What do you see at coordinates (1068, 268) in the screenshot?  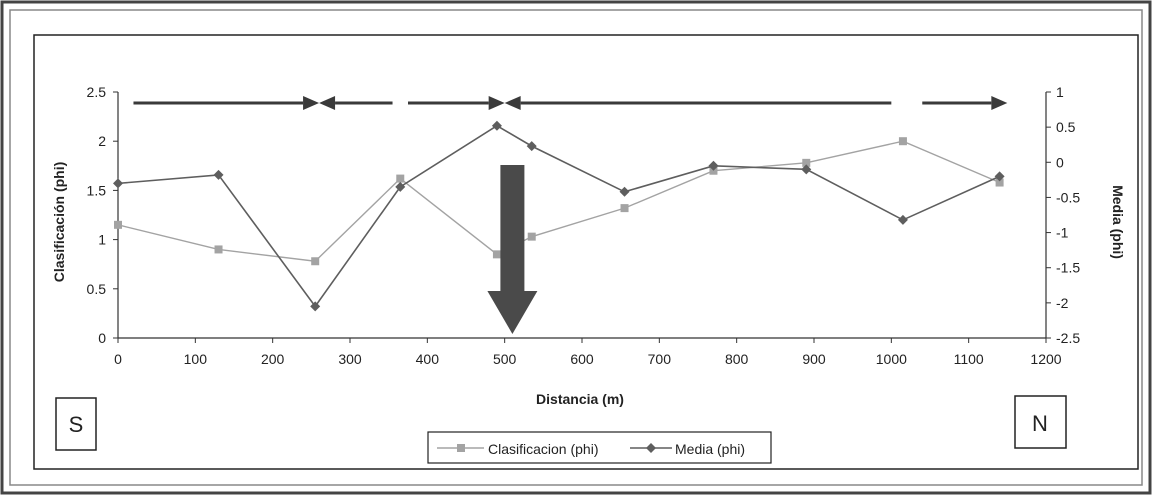 I see `y-right-tick-label: -1.5` at bounding box center [1068, 268].